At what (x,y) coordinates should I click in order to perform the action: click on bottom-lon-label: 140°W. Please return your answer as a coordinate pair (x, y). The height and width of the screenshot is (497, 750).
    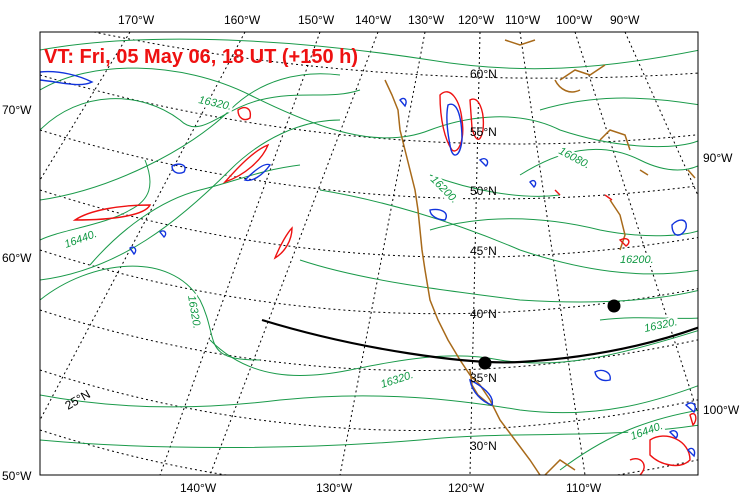
    Looking at the image, I should click on (198, 488).